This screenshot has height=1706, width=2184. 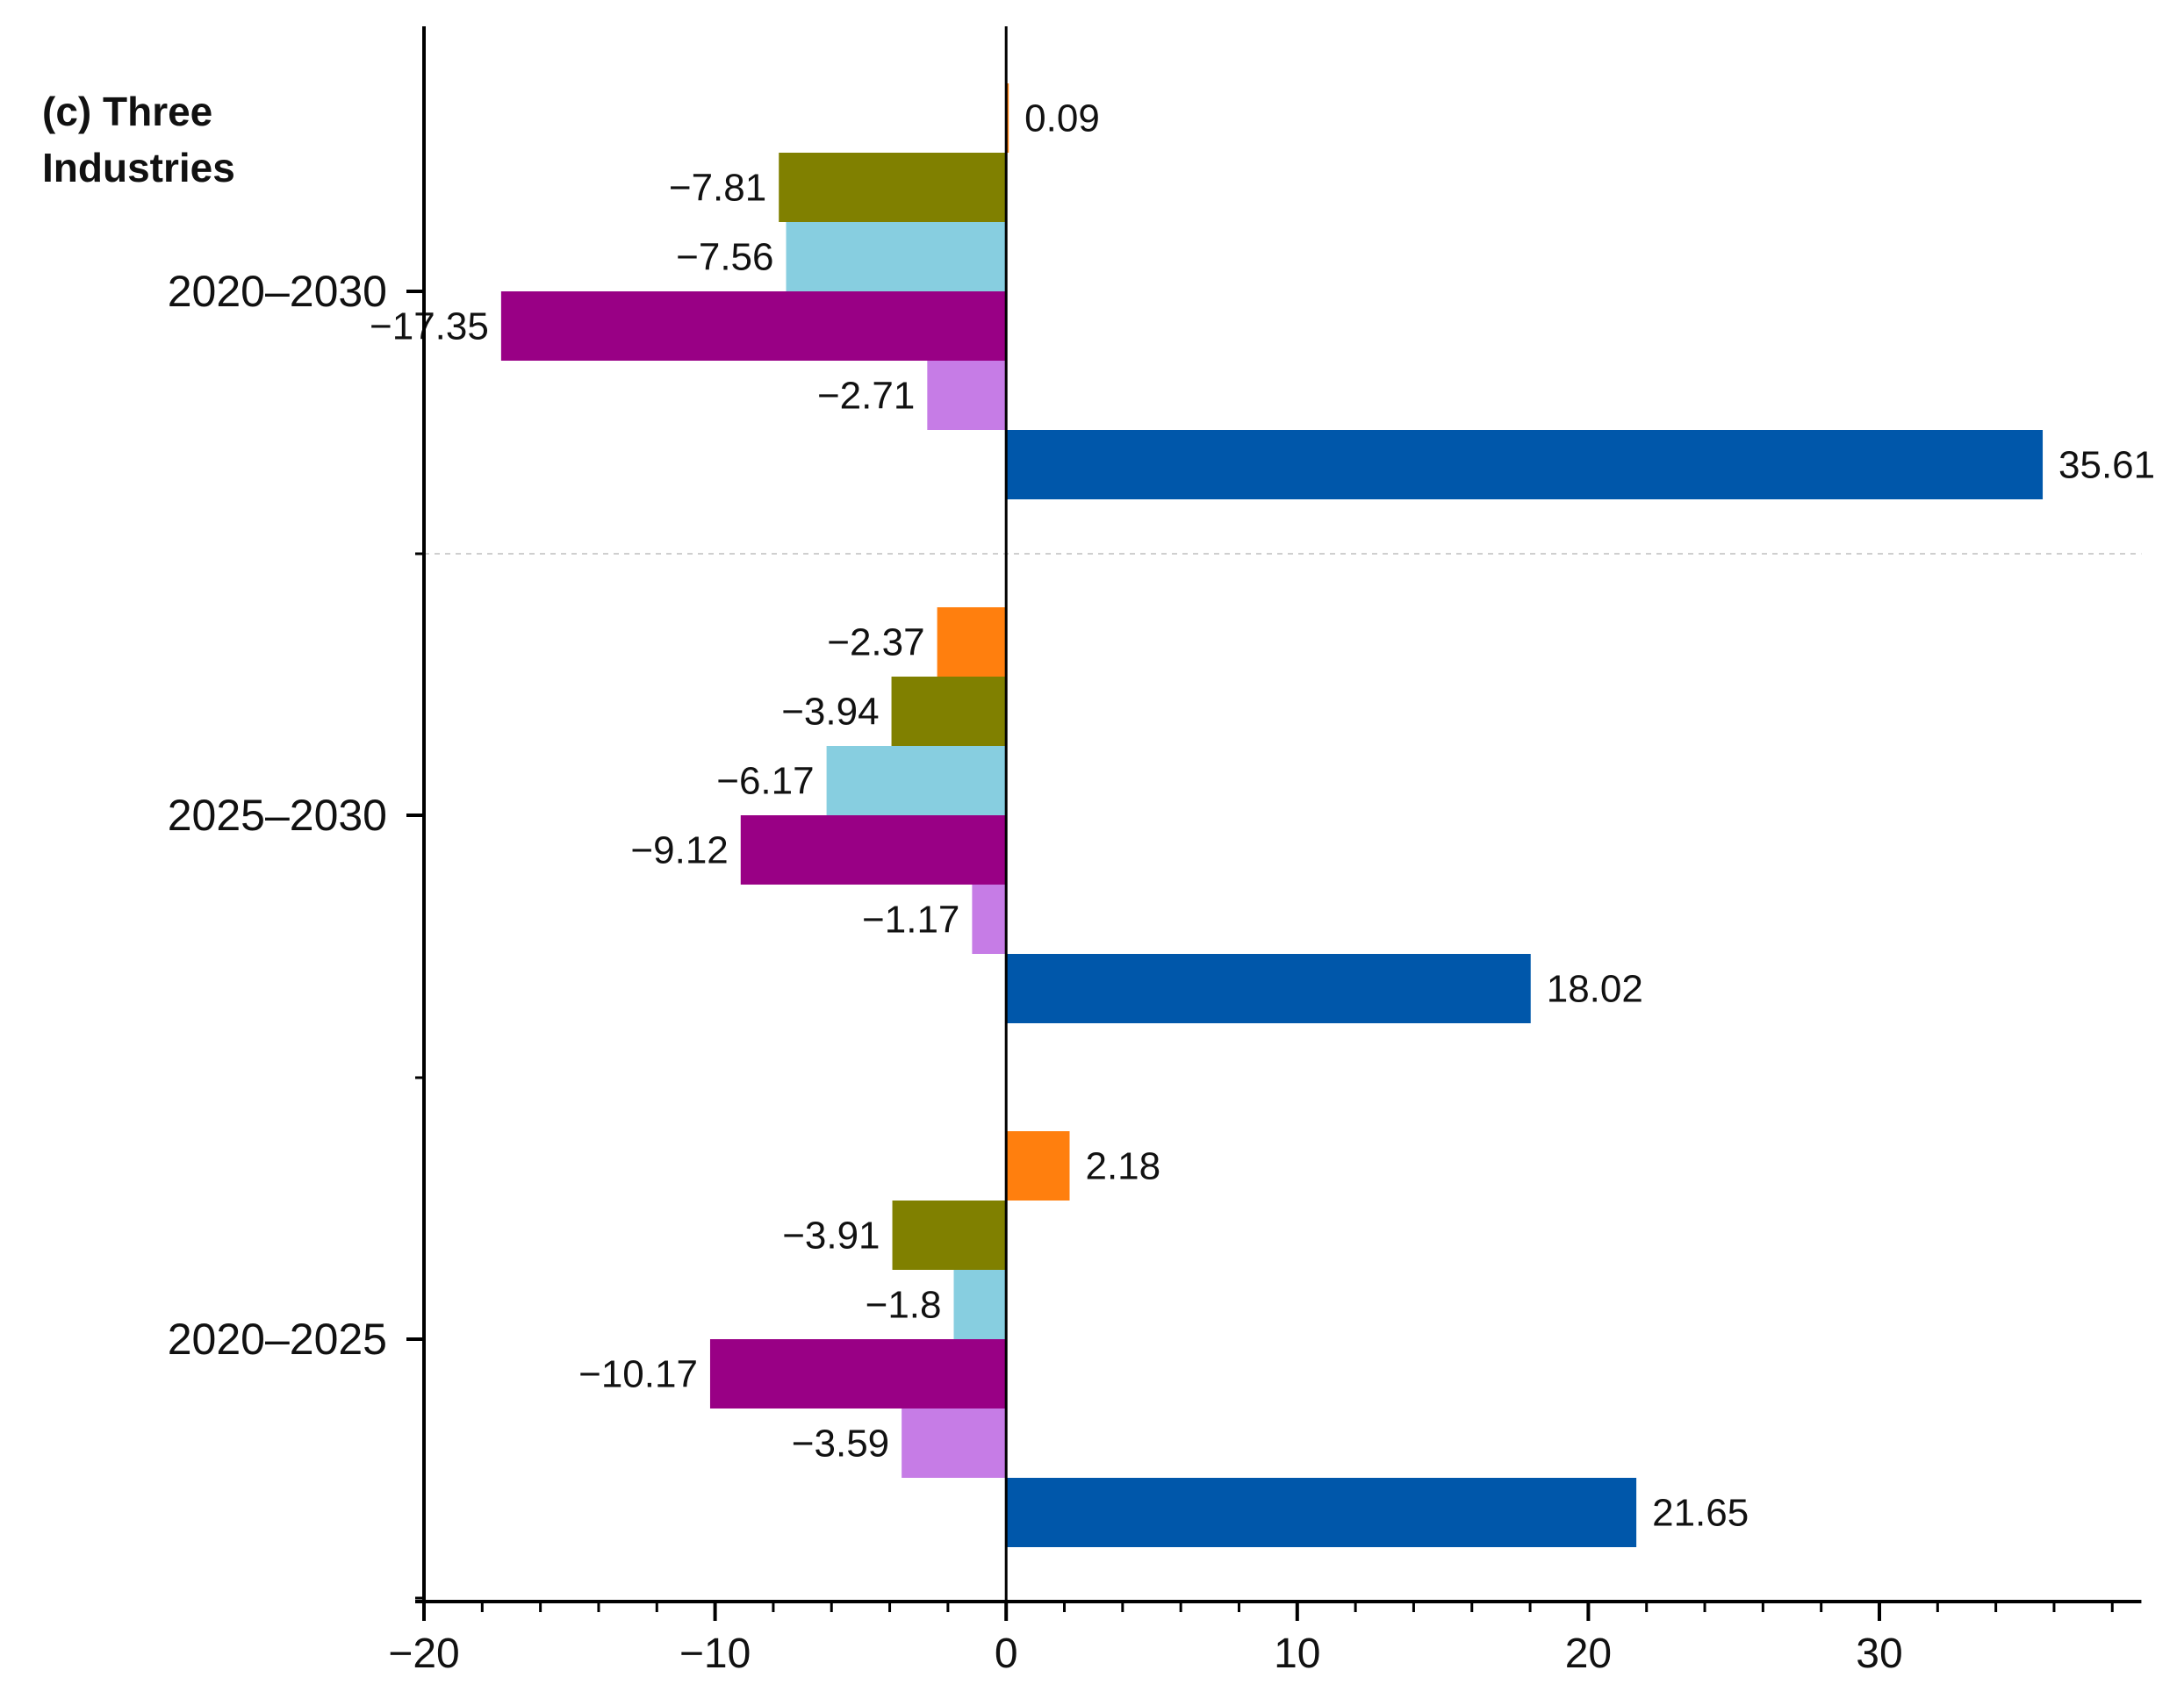 I want to click on data-label-series-6-cat-2: 18.02, so click(x=1595, y=989).